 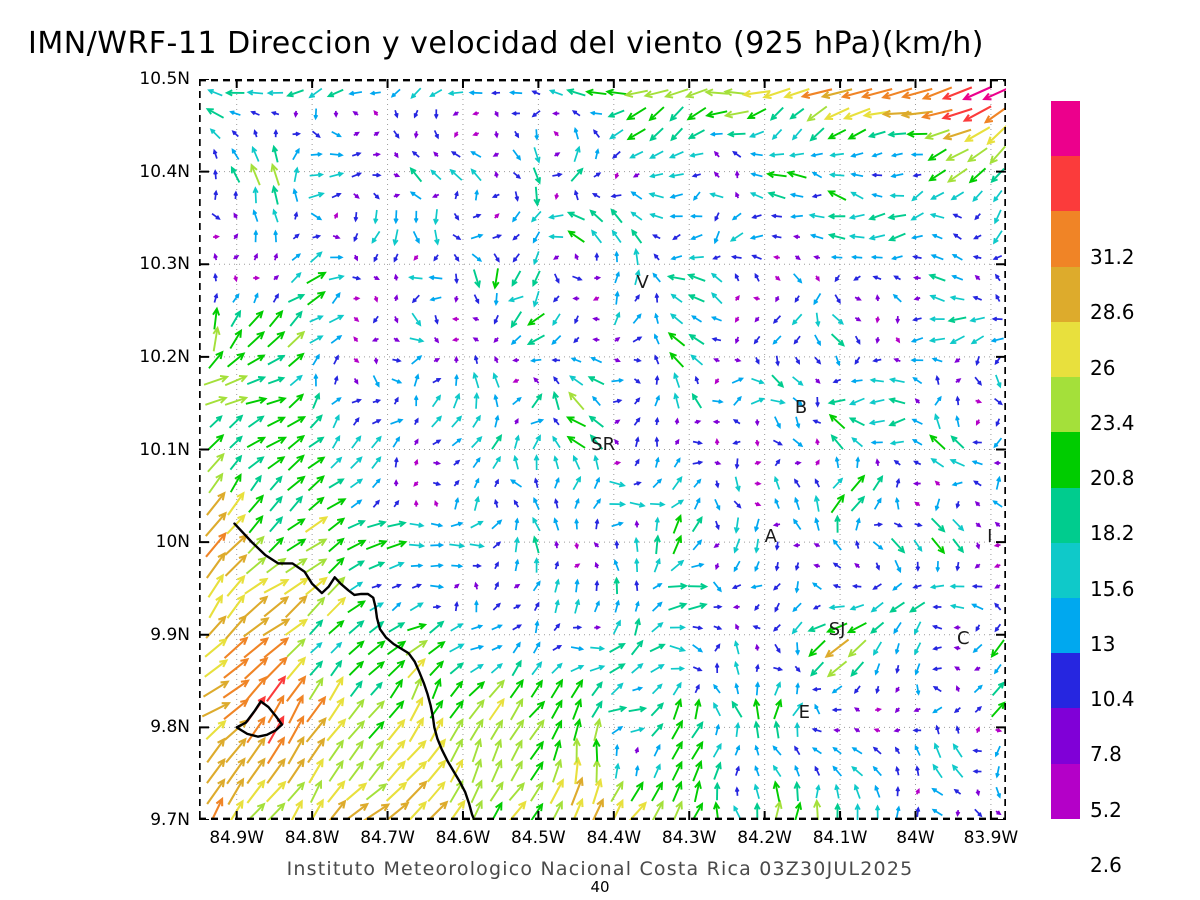 I want to click on y-axis-tick-label: 9.8N, so click(x=170, y=727).